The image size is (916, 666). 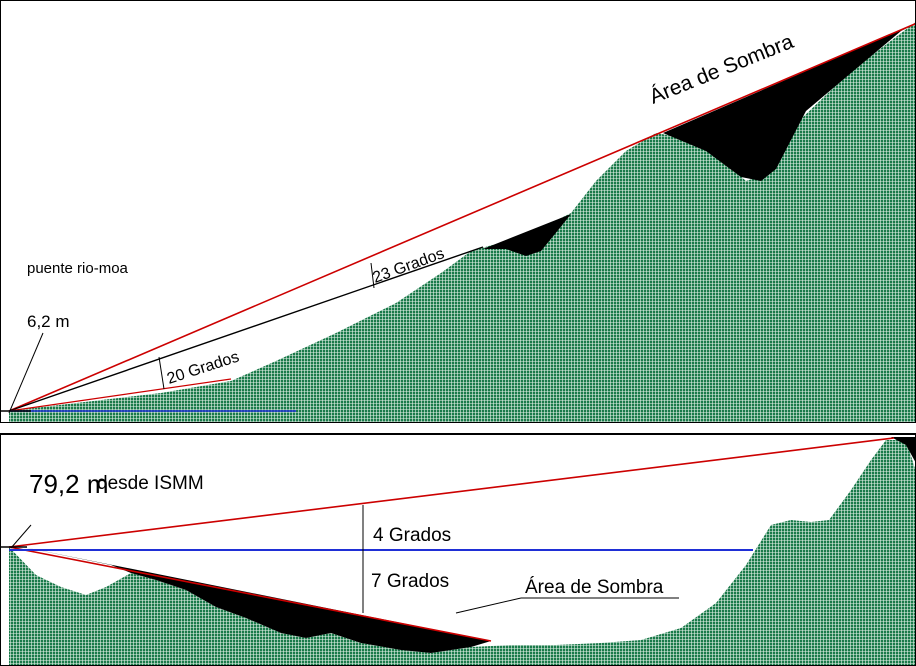 What do you see at coordinates (488, 605) in the screenshot?
I see `shadow-label-pointer` at bounding box center [488, 605].